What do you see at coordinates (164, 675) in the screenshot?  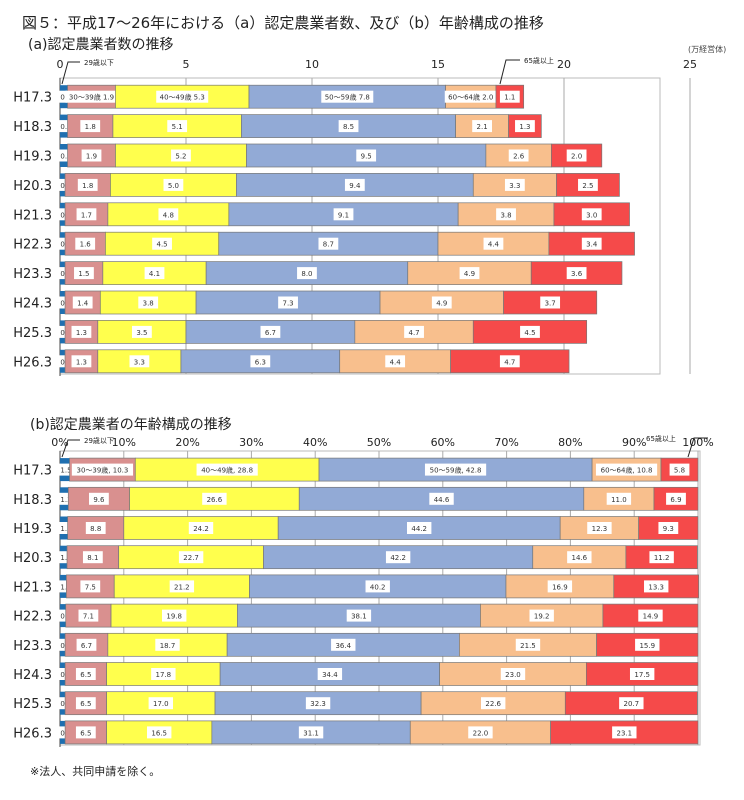 I see `data-label: 17.8` at bounding box center [164, 675].